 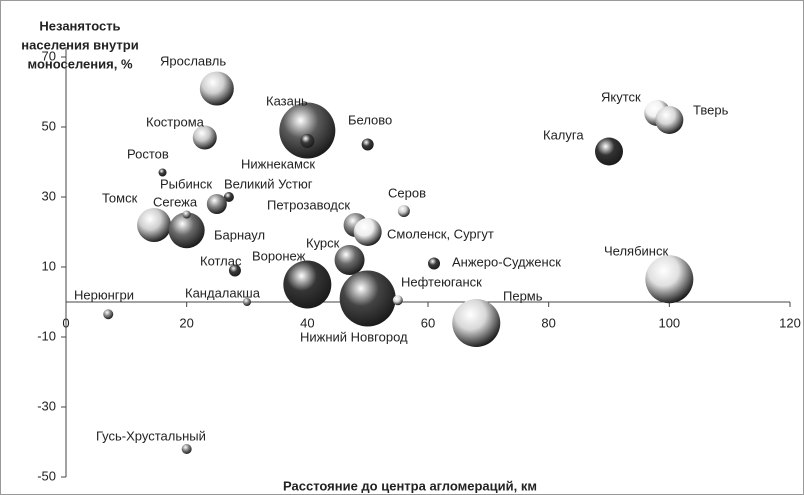 What do you see at coordinates (790, 322) in the screenshot?
I see `x-tick-label: 120` at bounding box center [790, 322].